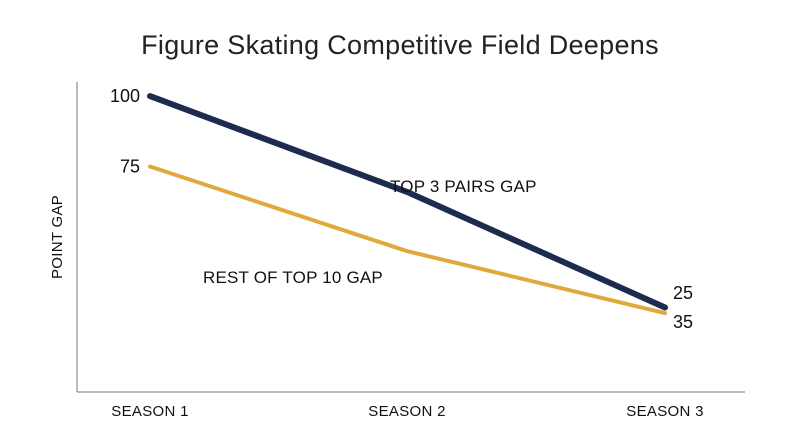  What do you see at coordinates (130, 167) in the screenshot?
I see `start-value-label: 75` at bounding box center [130, 167].